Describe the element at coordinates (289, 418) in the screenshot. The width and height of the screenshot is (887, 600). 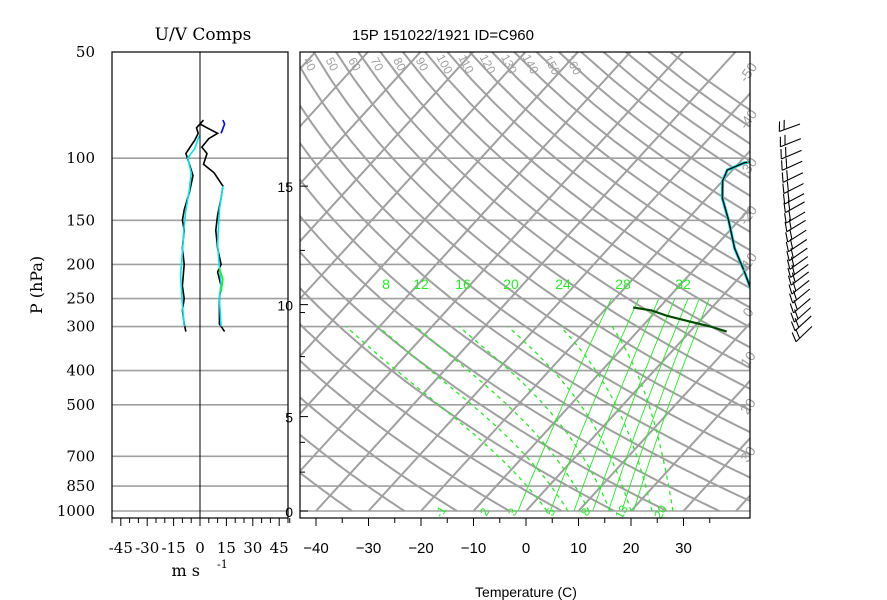
I see `height-tick-label: 5` at that location.